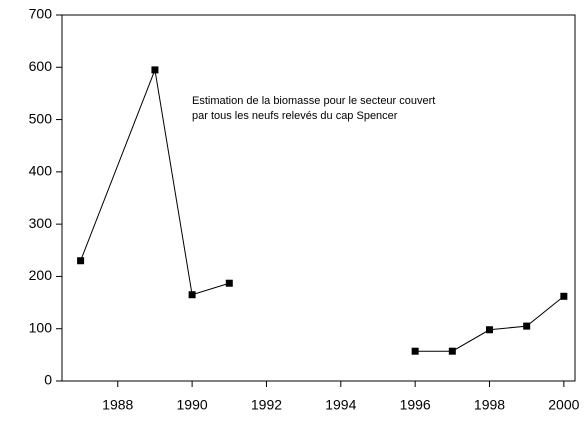 This screenshot has height=425, width=587. Describe the element at coordinates (563, 405) in the screenshot. I see `x-tick-label: 2000` at that location.